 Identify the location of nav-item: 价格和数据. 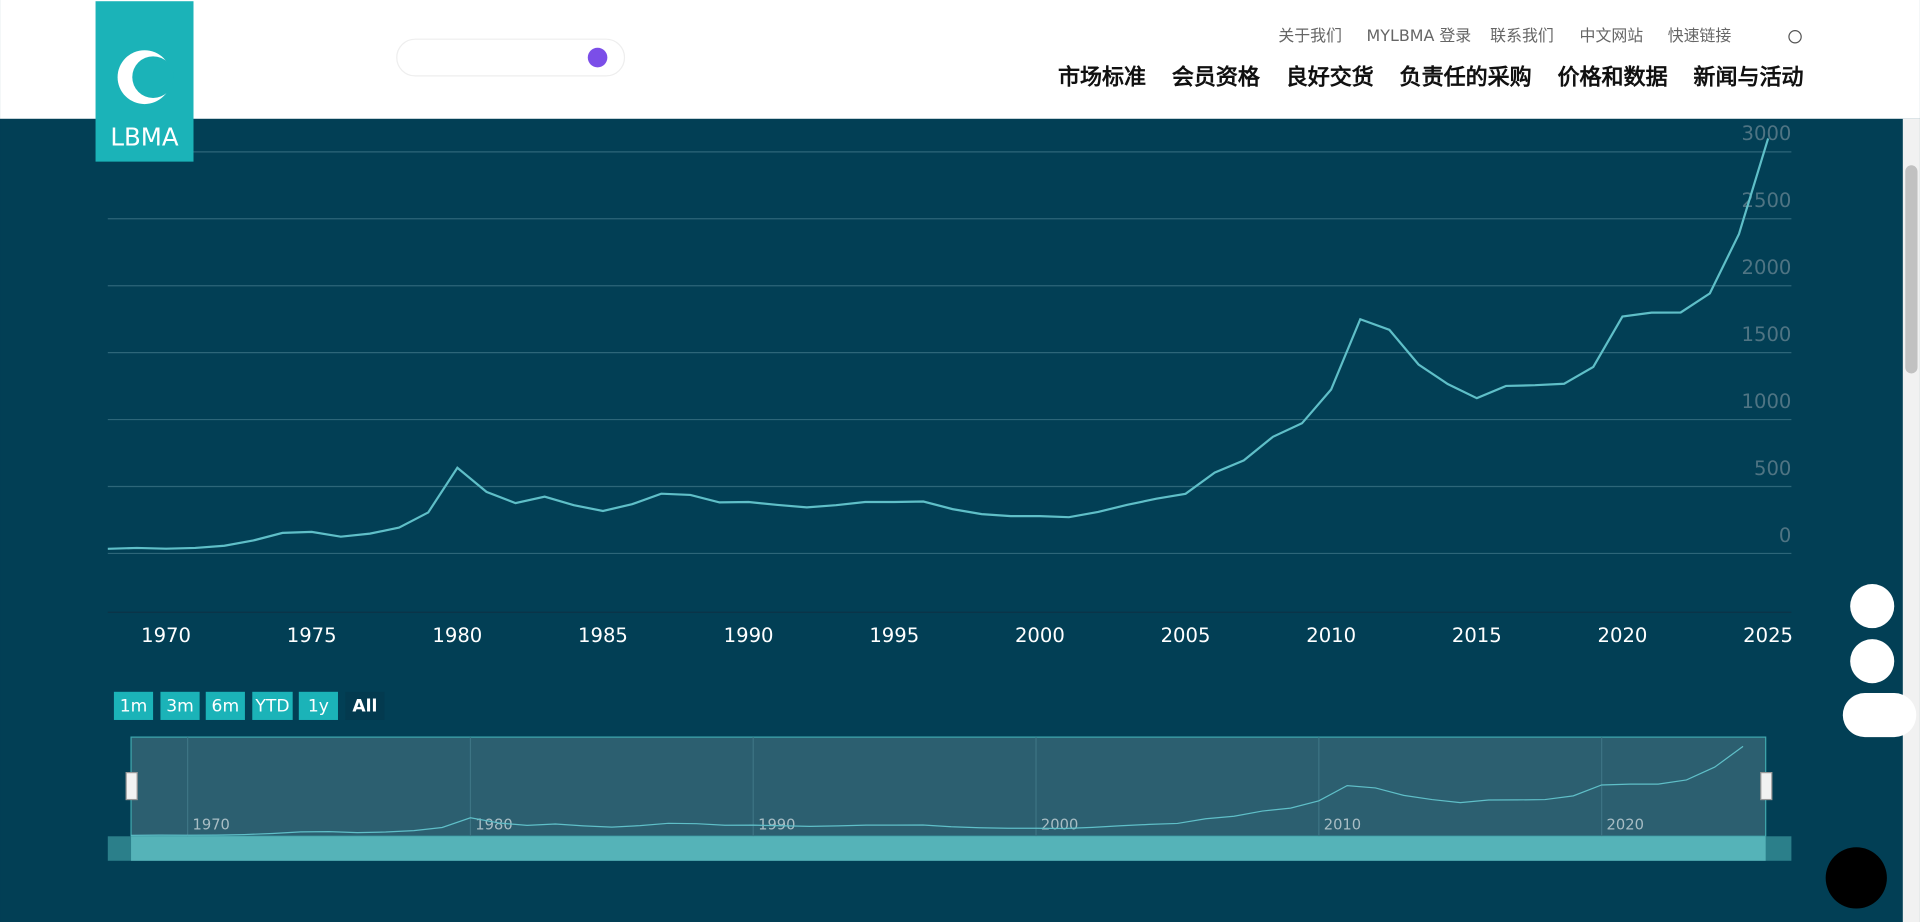
(1613, 77).